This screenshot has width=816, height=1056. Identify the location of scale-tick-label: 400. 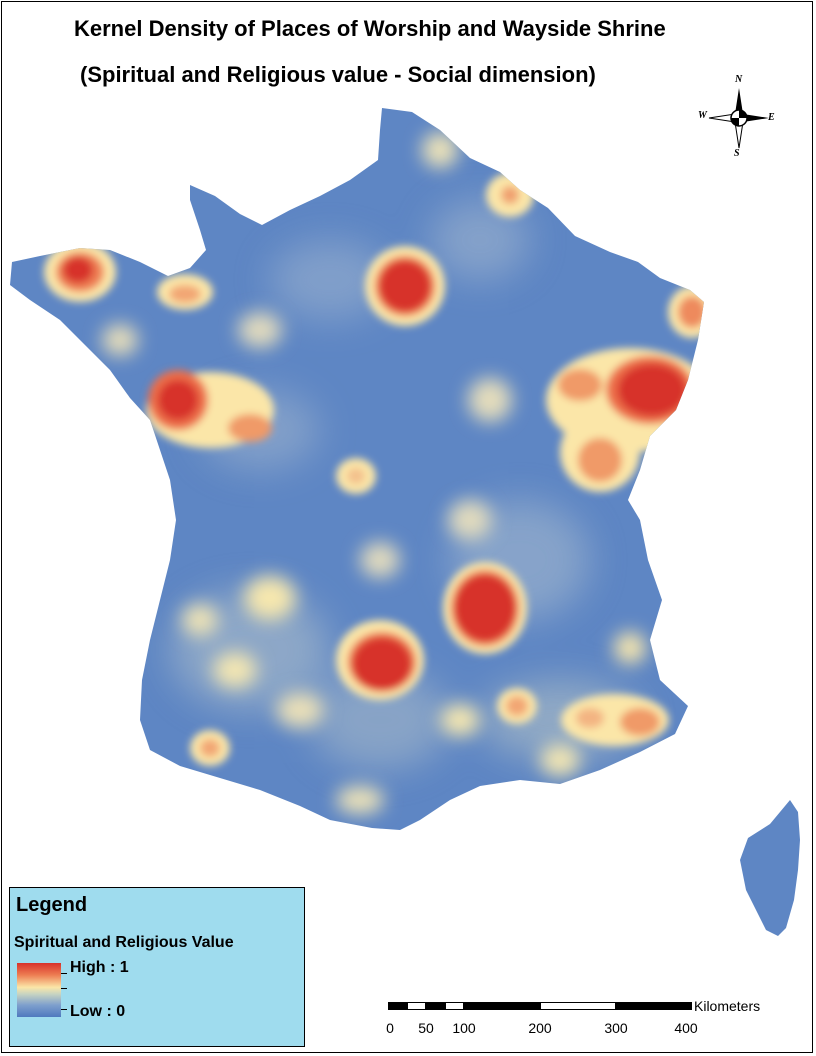
(686, 1028).